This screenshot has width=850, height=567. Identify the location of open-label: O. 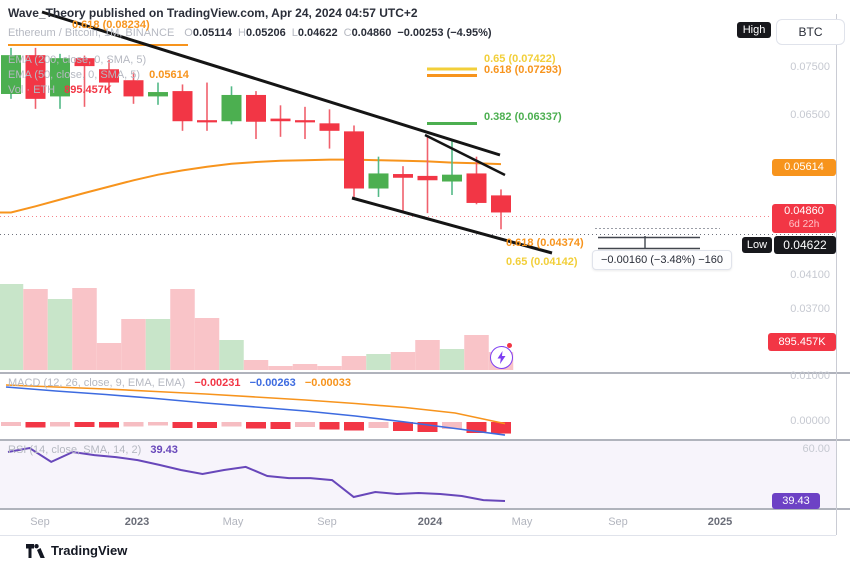
(188, 33).